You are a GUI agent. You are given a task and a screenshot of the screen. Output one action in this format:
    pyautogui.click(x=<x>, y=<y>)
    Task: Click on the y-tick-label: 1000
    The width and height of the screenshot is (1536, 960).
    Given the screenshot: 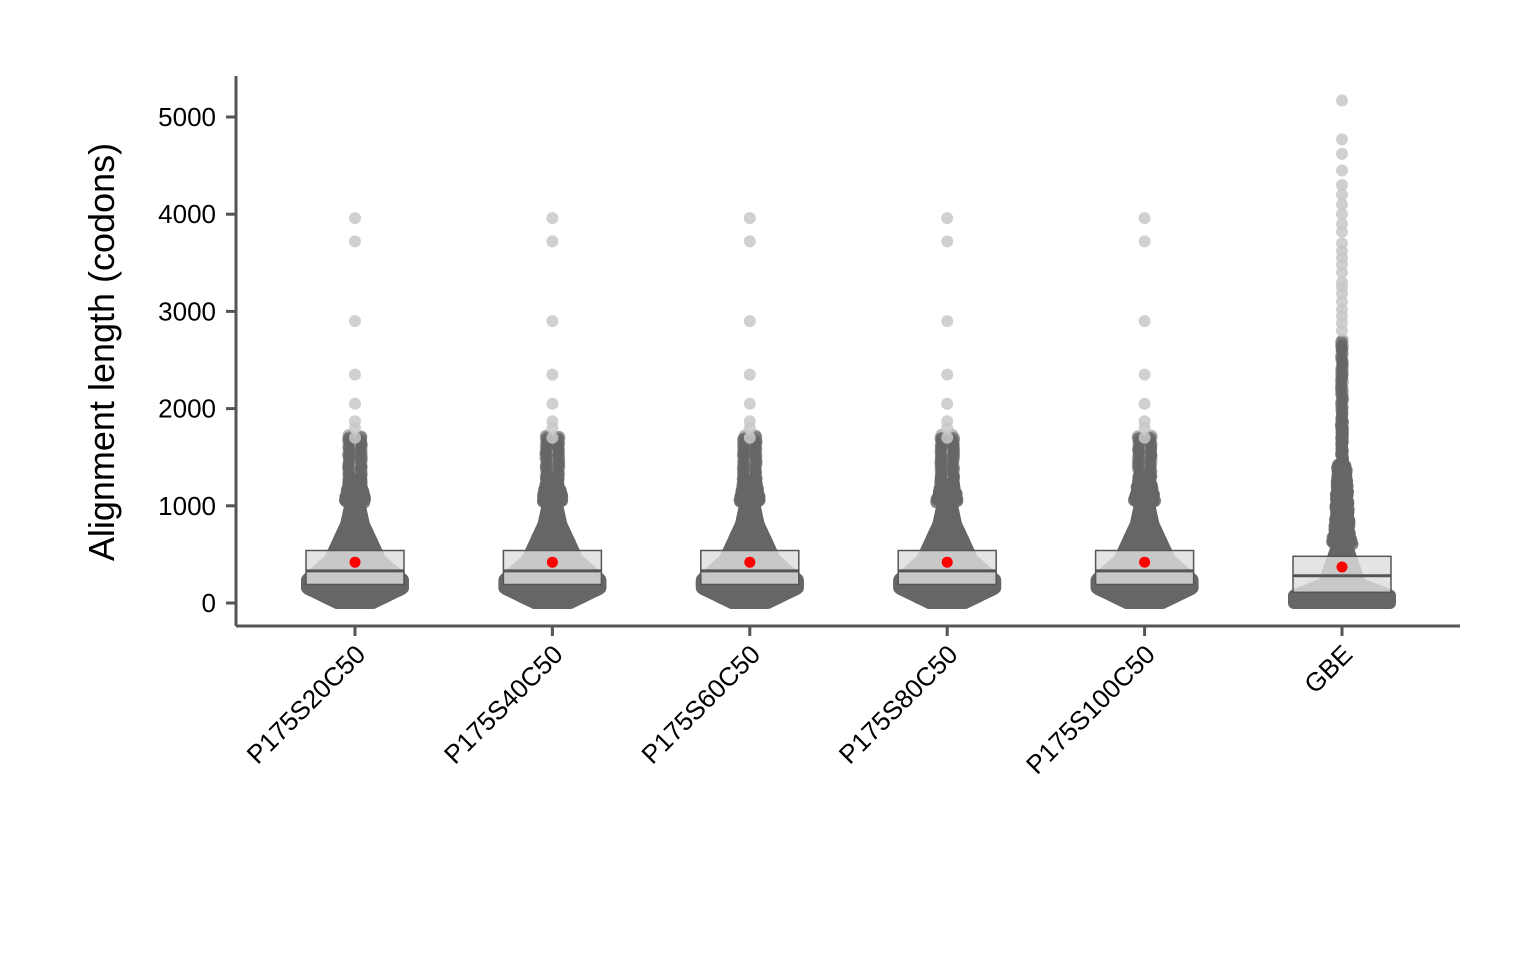 What is the action you would take?
    pyautogui.click(x=187, y=506)
    